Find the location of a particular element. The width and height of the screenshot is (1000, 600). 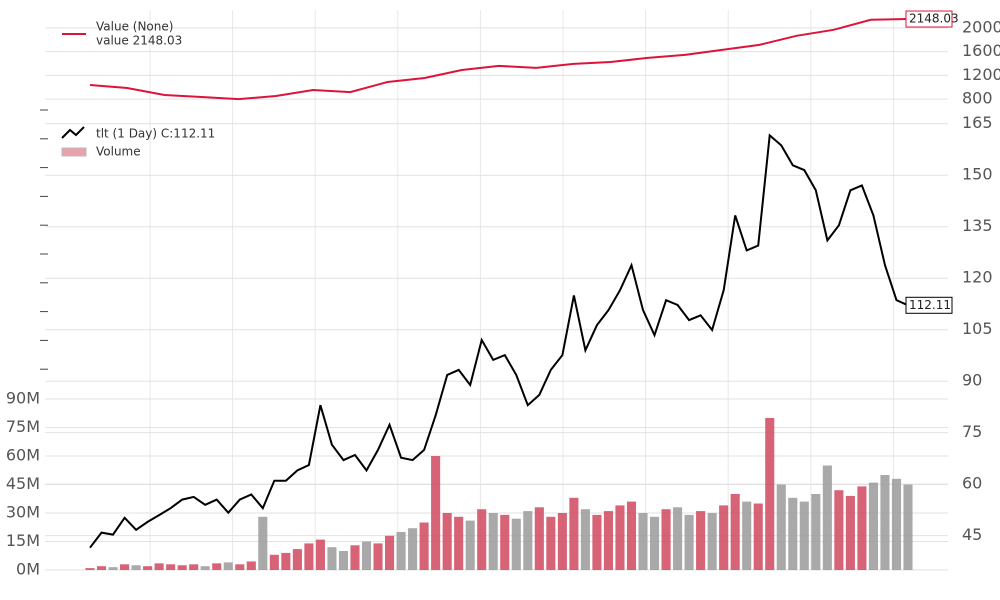

y2-tick-label: 75M is located at coordinates (23, 426).